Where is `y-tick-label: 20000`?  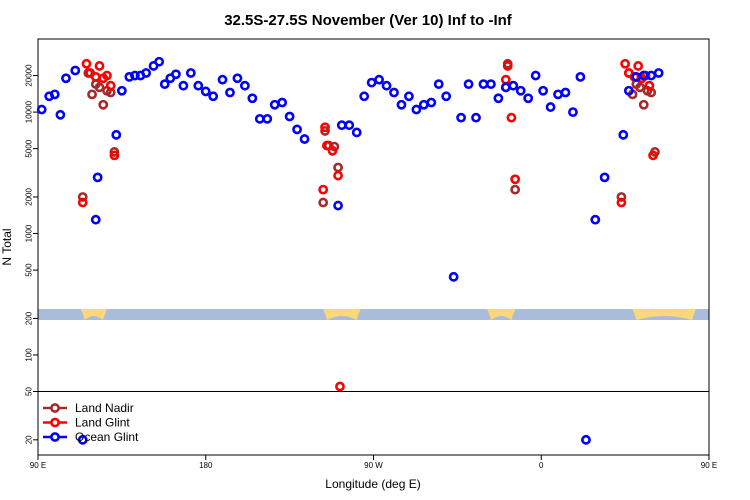
y-tick-label: 20000 is located at coordinates (29, 75).